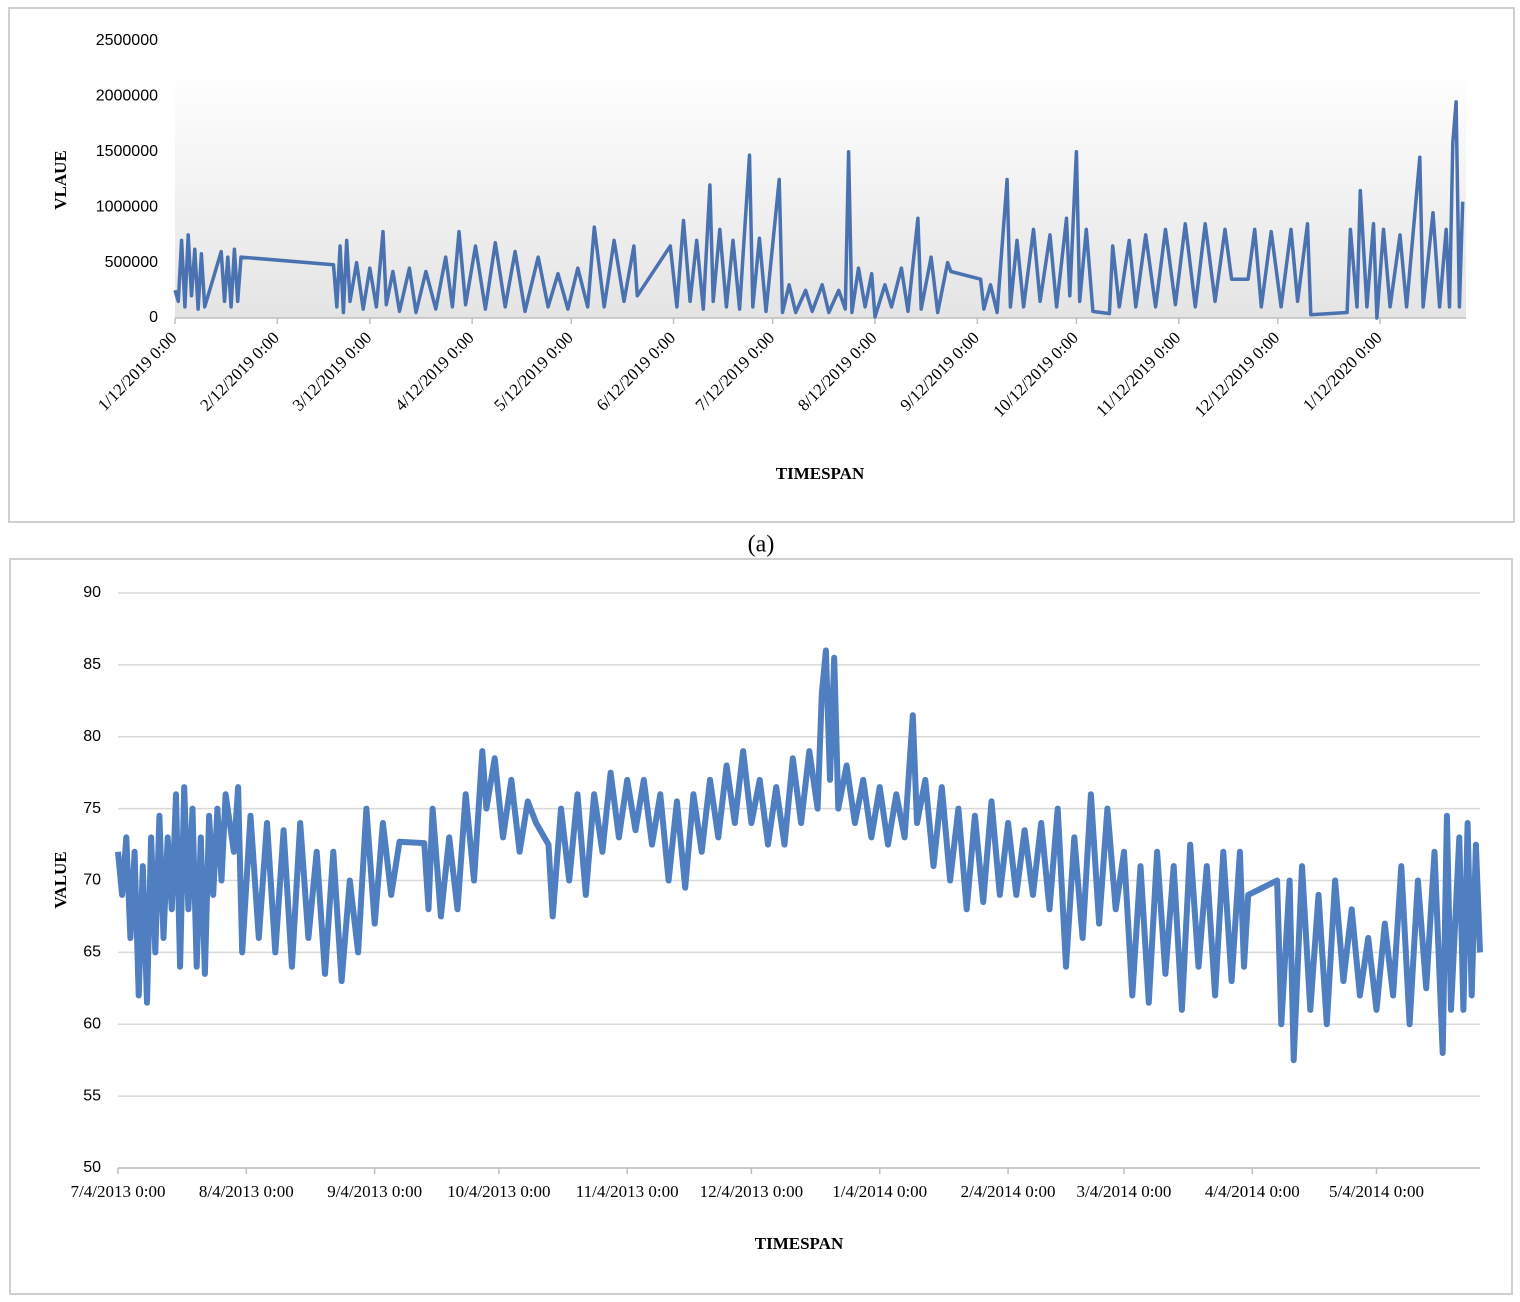 The width and height of the screenshot is (1520, 1302). I want to click on x-tick-label: 2/4/2014 0:00, so click(1008, 1191).